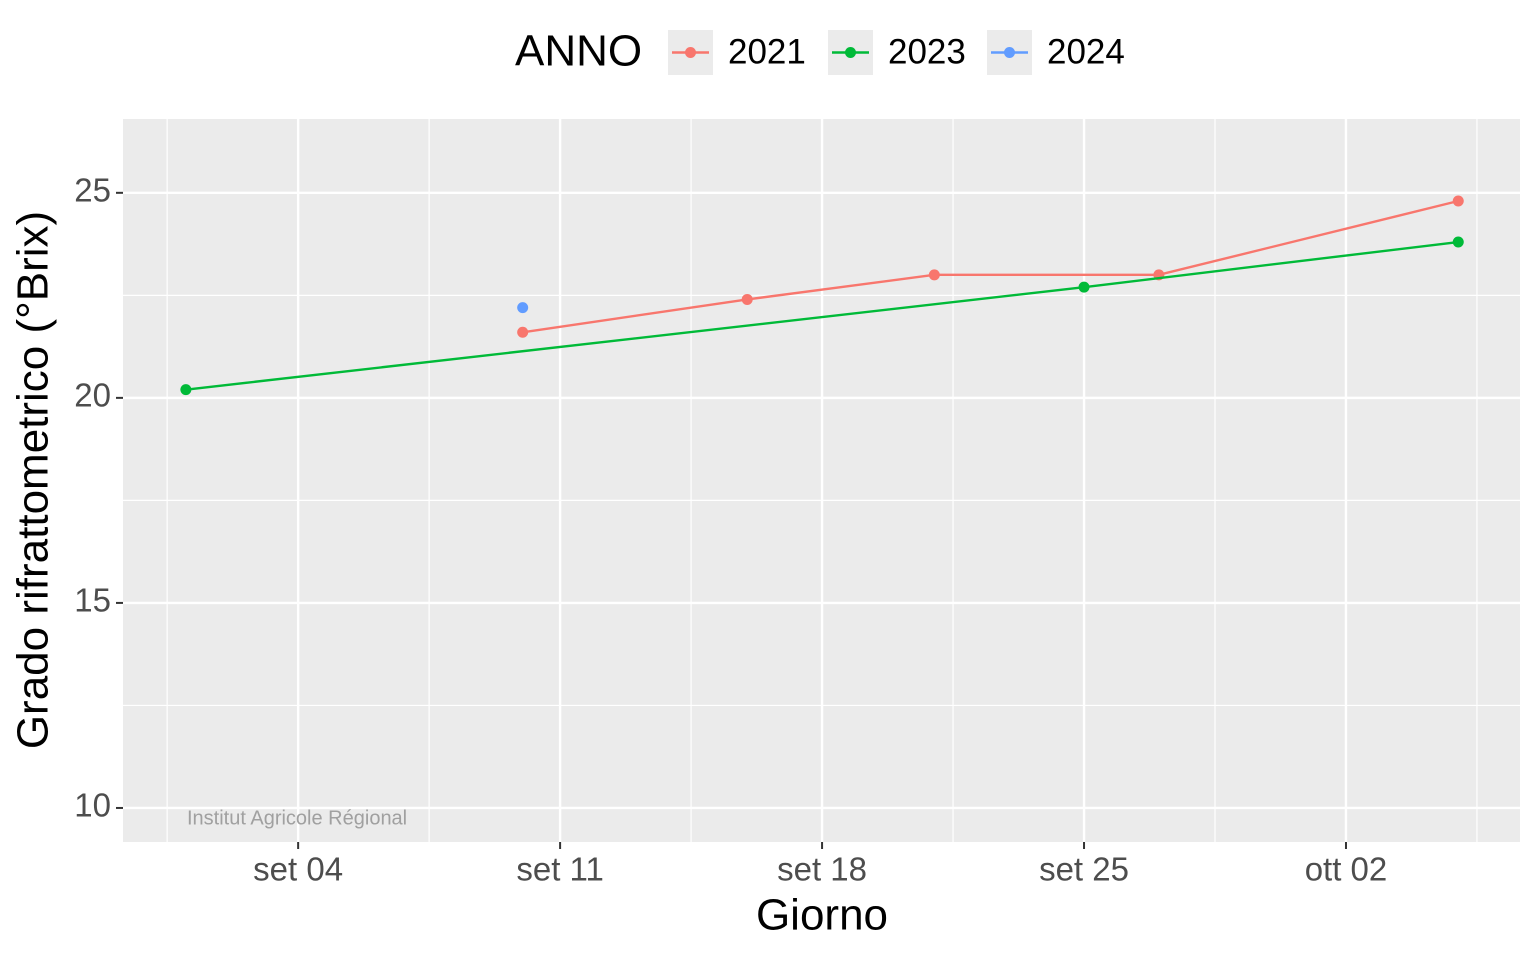 The width and height of the screenshot is (1536, 960). Describe the element at coordinates (297, 818) in the screenshot. I see `annotation: Institut Agricole Régional` at that location.